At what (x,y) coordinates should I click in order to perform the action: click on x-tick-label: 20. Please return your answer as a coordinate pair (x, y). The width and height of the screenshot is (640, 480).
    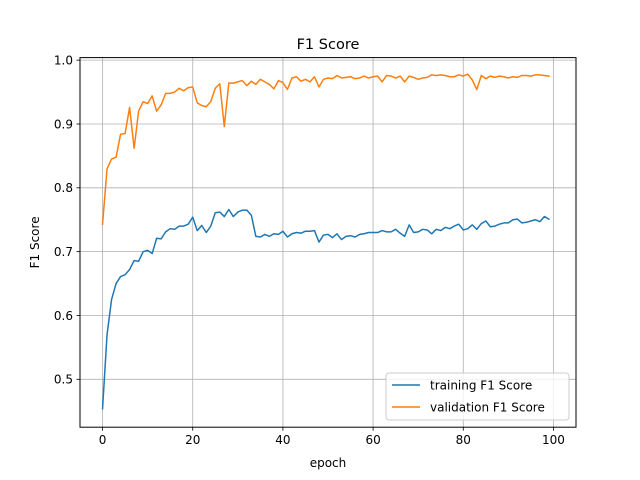
    Looking at the image, I should click on (192, 440).